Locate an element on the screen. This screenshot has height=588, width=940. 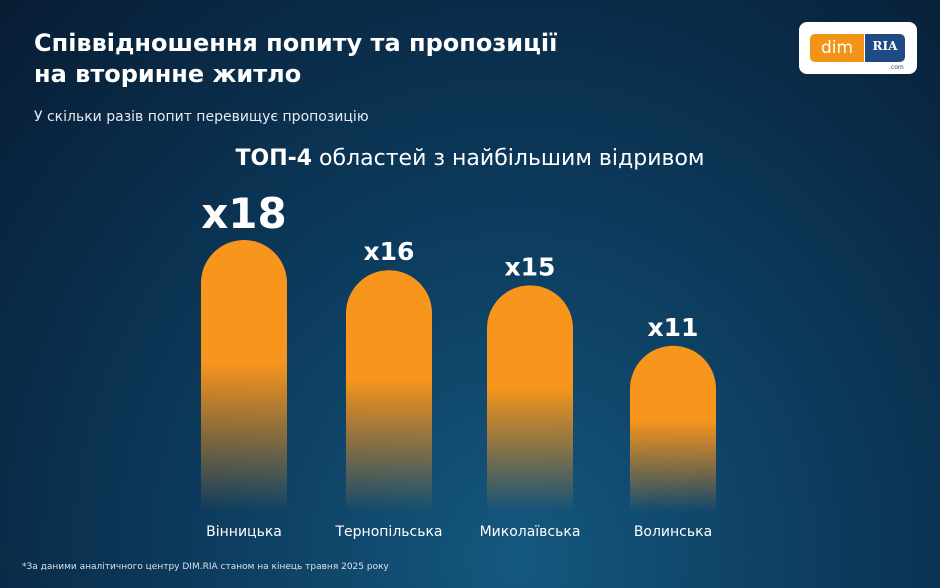
value-label: x18 is located at coordinates (244, 213).